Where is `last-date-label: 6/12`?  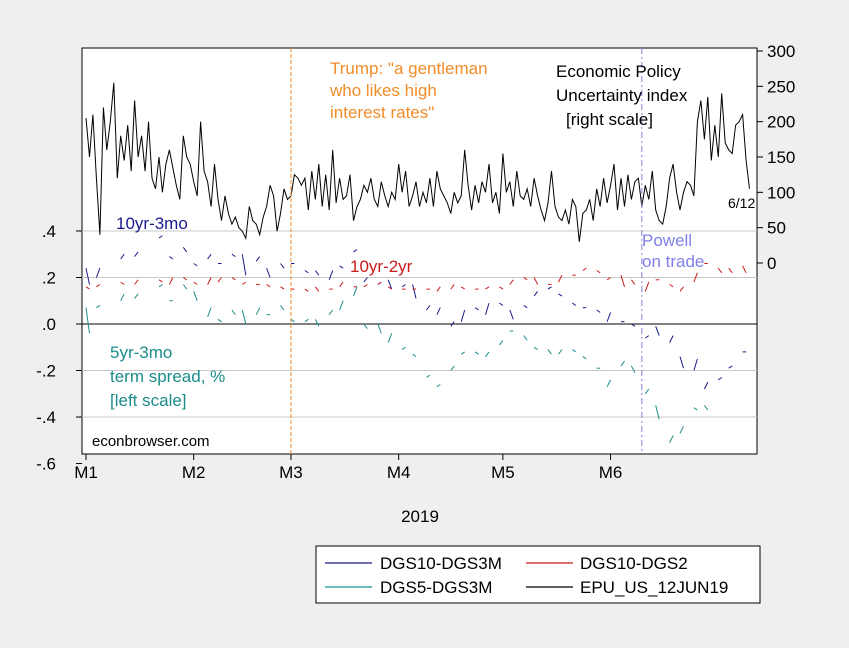 last-date-label: 6/12 is located at coordinates (741, 203).